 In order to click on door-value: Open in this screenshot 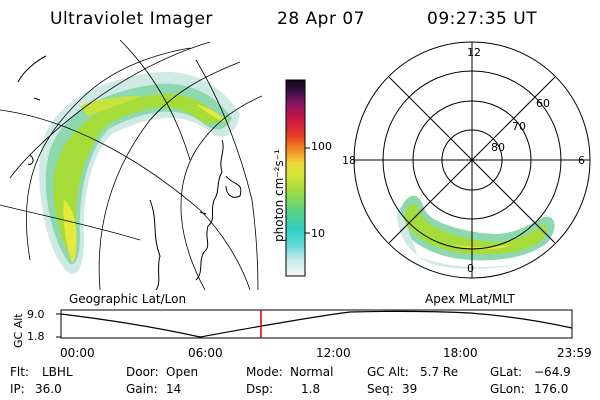, I will do `click(182, 372)`.